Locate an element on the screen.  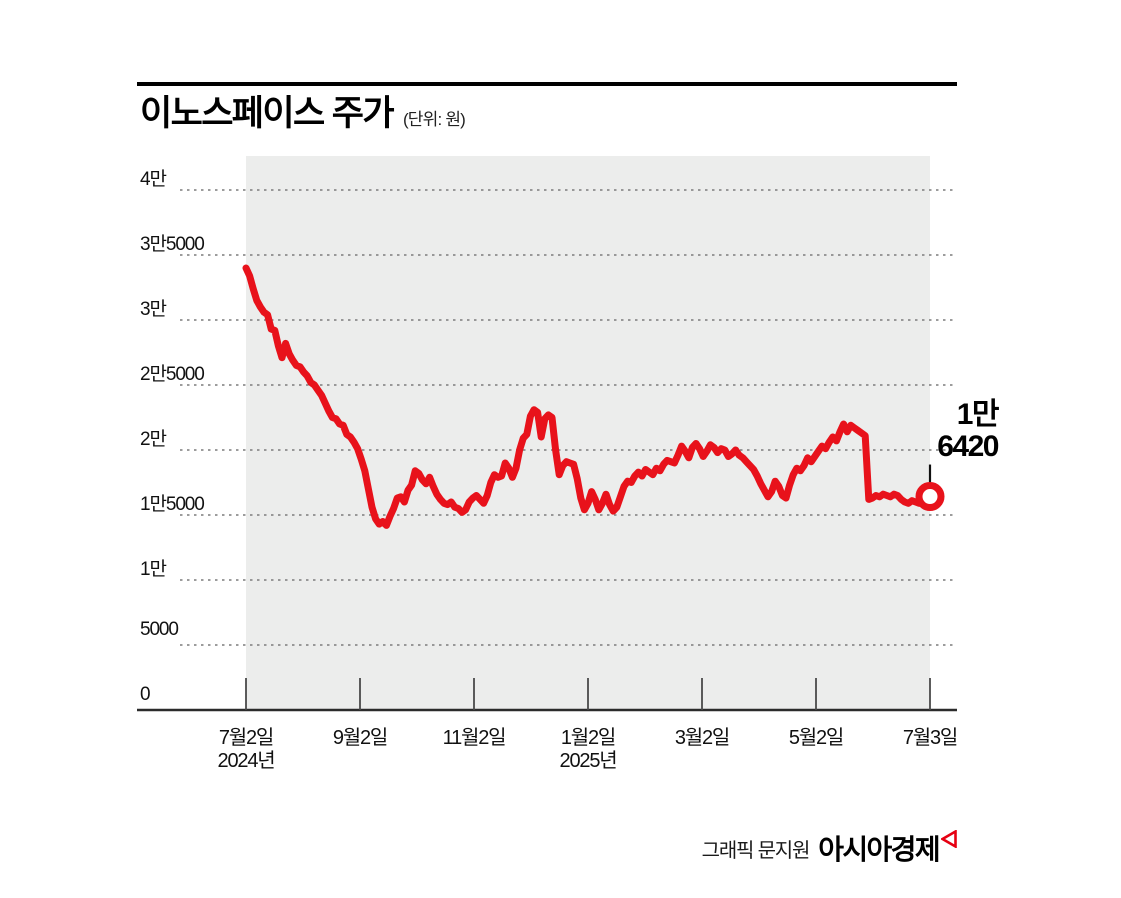
x-tick-date: 9월2일 is located at coordinates (360, 738).